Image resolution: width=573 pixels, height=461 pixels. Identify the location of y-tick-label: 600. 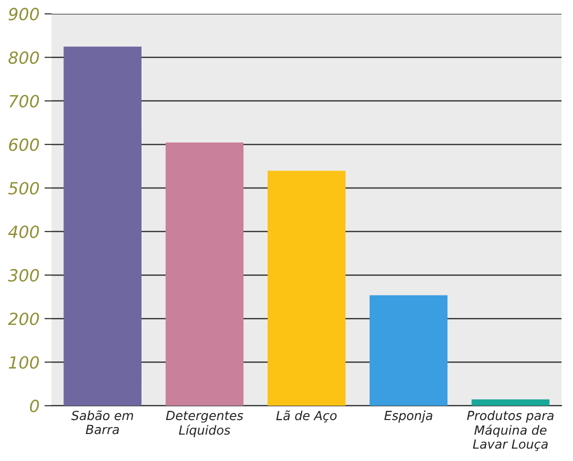
(24, 145).